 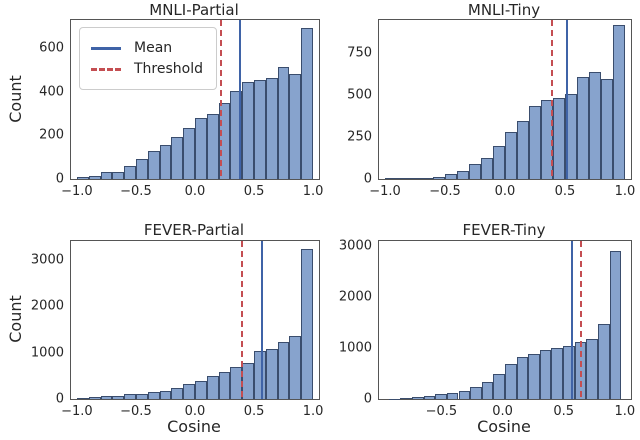 I want to click on subplot-title-fever-tiny: FEVER-Tiny, so click(x=504, y=230).